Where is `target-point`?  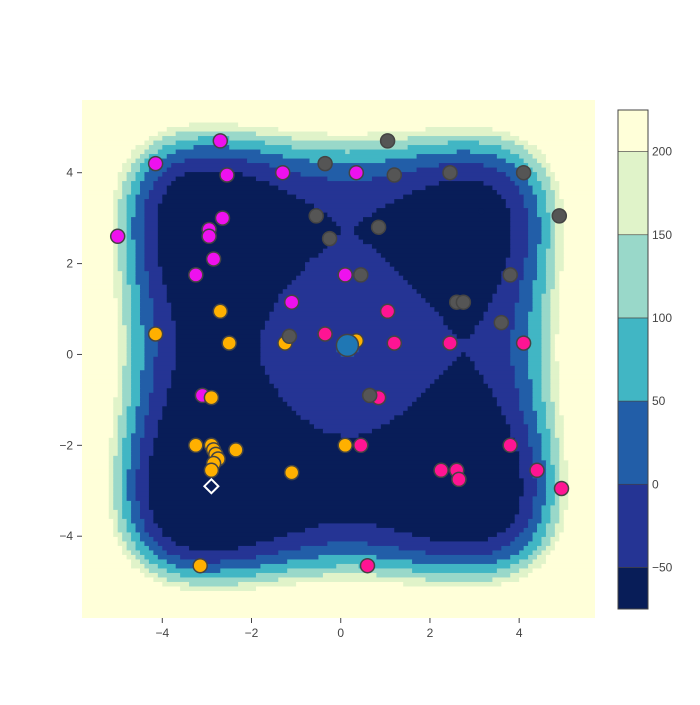
target-point is located at coordinates (211, 486).